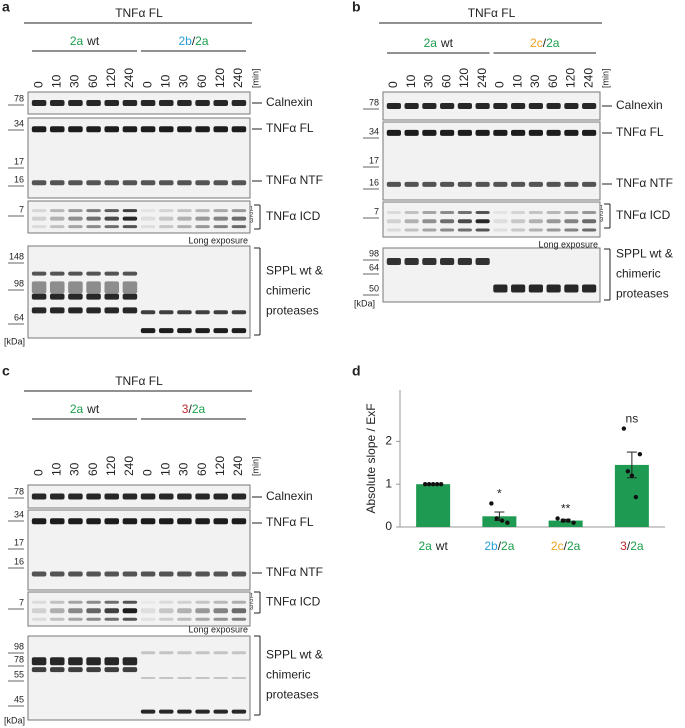  What do you see at coordinates (185, 41) in the screenshot?
I see `label-part: 2b` at bounding box center [185, 41].